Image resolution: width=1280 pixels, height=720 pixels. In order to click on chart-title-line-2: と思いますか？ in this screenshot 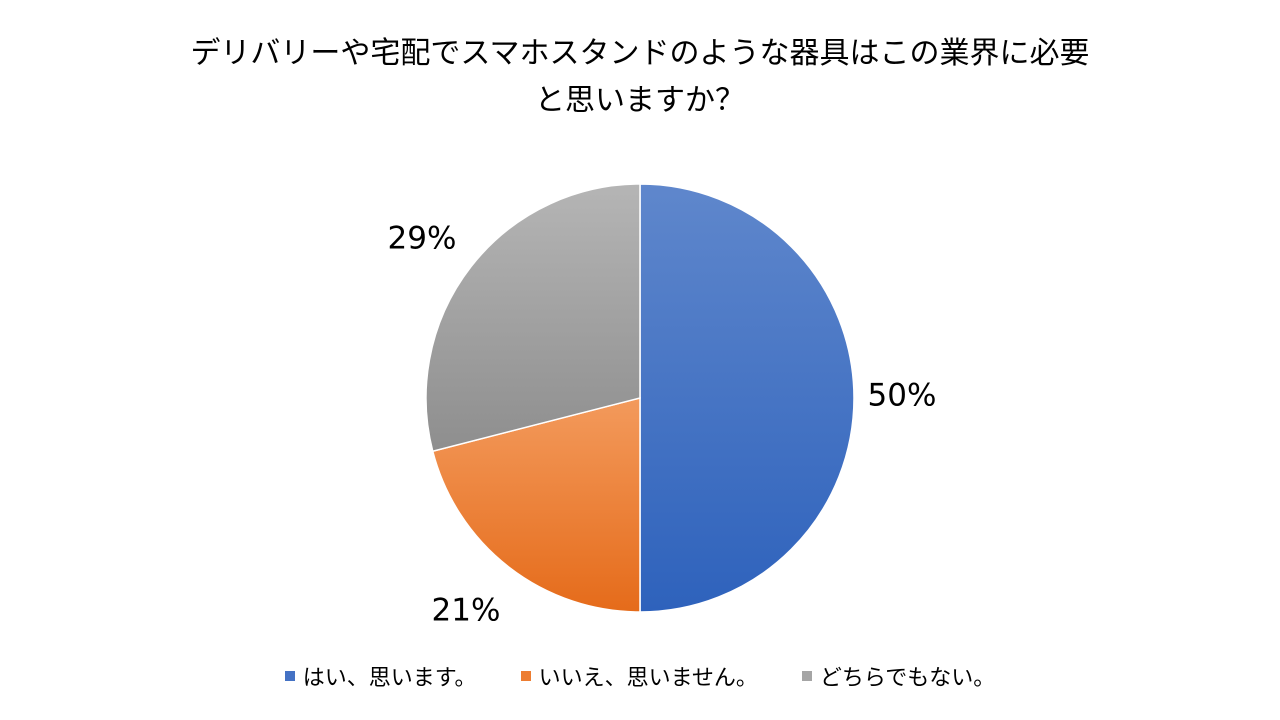, I will do `click(640, 100)`.